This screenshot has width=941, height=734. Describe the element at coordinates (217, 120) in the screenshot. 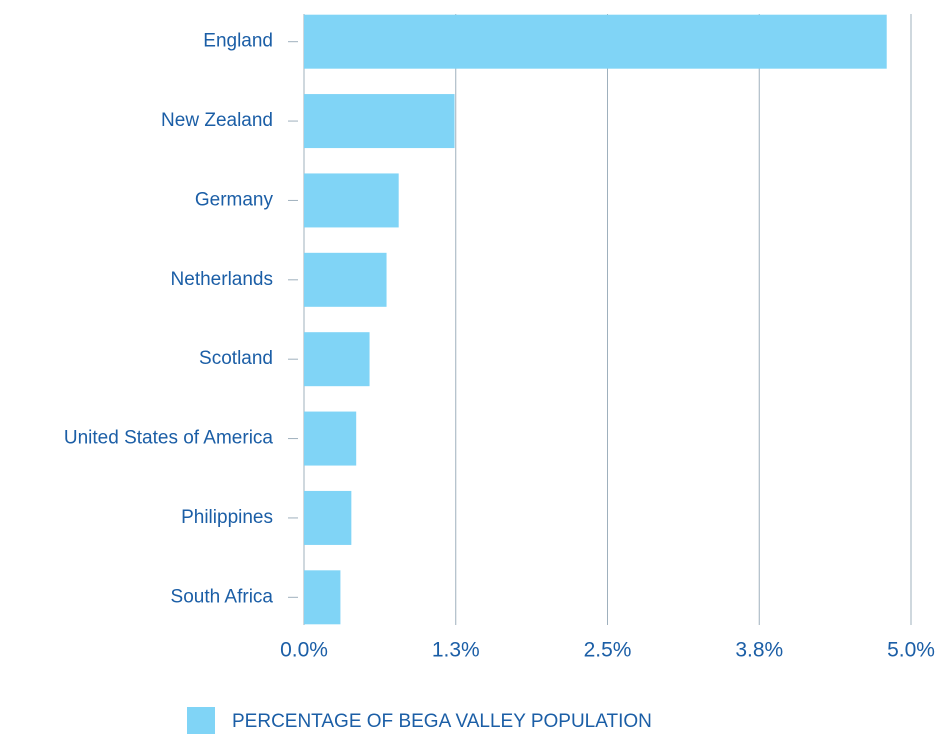

I see `y-tick-label: New Zealand` at that location.